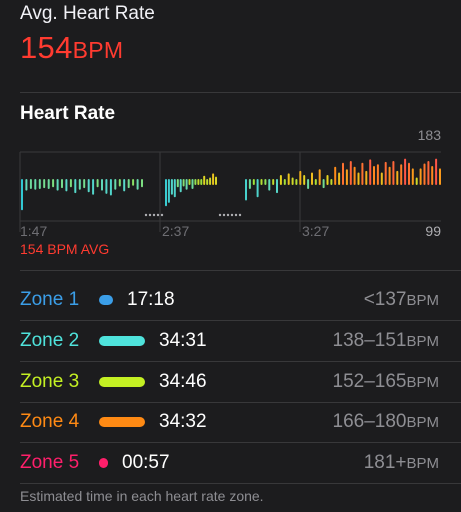 The height and width of the screenshot is (512, 461). What do you see at coordinates (231, 184) in the screenshot?
I see `chart-bars` at bounding box center [231, 184].